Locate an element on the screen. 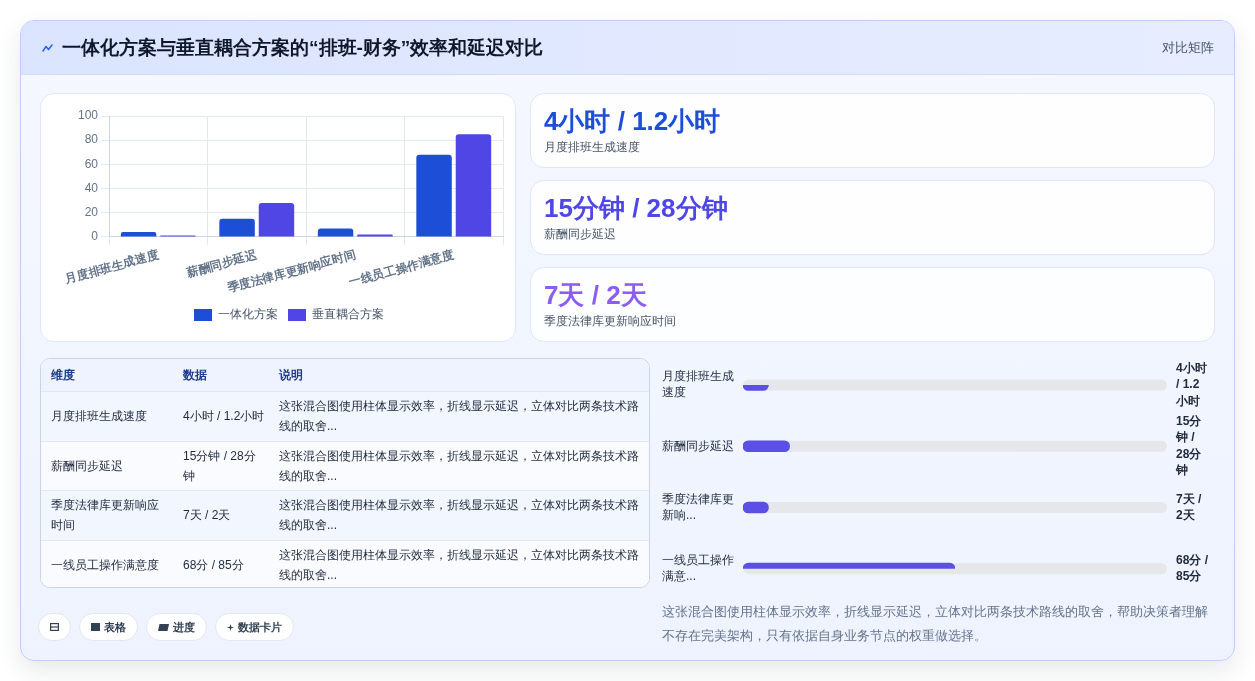  category-label: 维度 is located at coordinates (63, 375).